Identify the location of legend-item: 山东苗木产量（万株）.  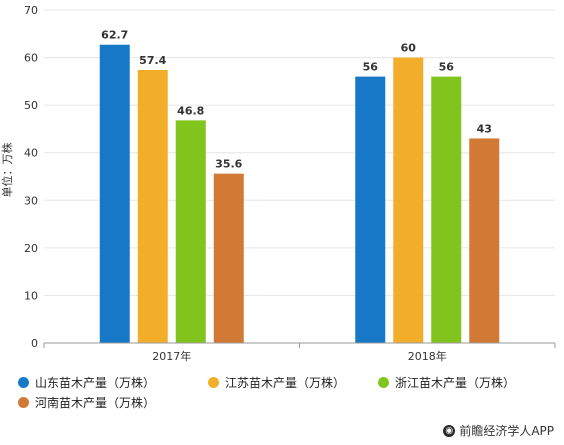
(86, 382).